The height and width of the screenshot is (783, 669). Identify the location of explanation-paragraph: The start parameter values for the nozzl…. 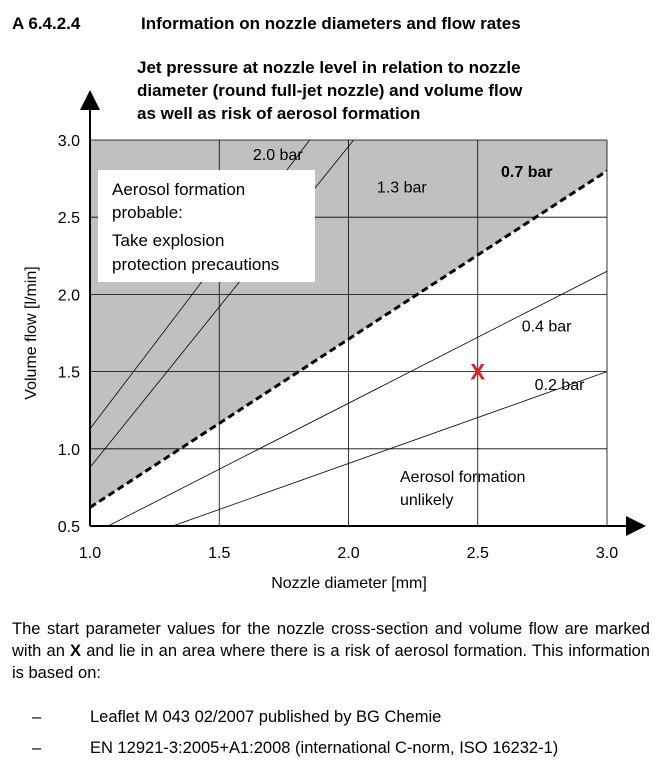
(331, 651).